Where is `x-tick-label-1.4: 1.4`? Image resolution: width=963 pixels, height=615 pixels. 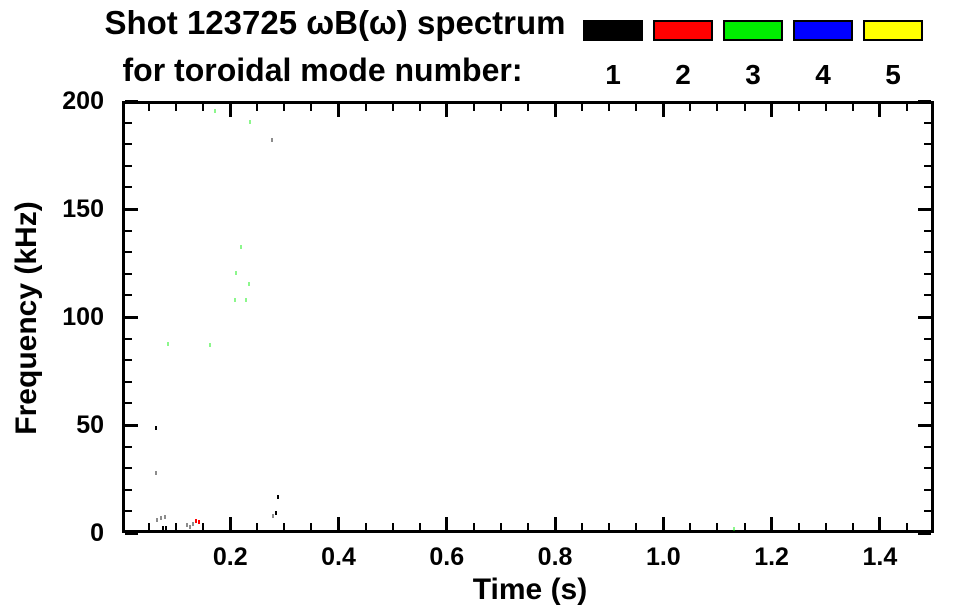
x-tick-label-1.4: 1.4 is located at coordinates (880, 557).